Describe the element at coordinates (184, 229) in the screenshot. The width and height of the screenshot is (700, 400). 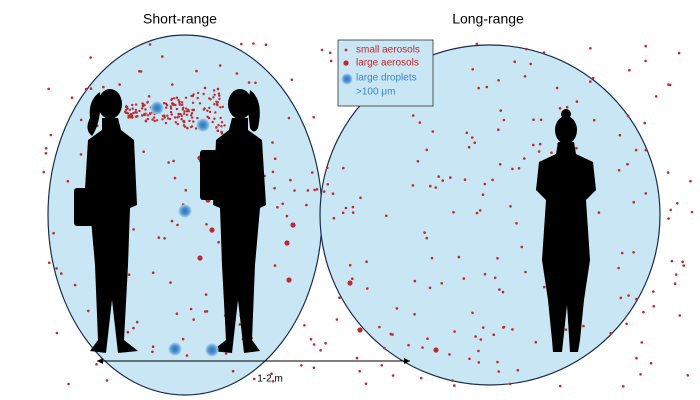
I see `droplets` at that location.